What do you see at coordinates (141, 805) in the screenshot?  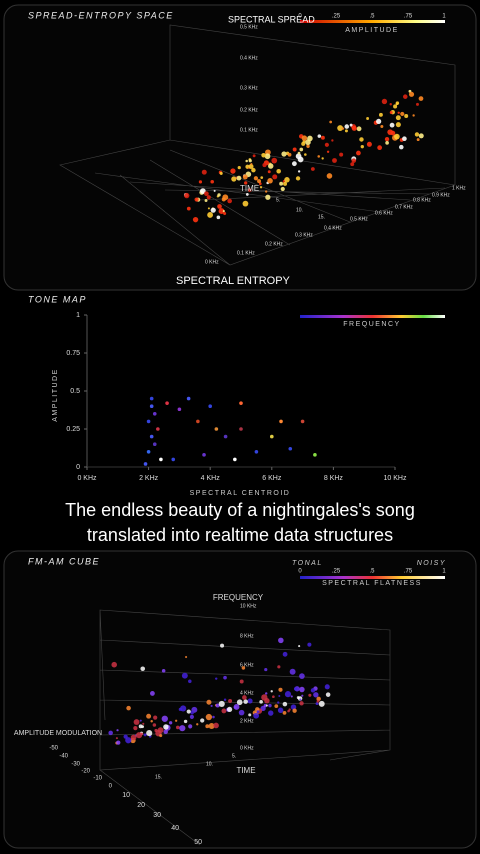 I see `fm-tick: 20` at bounding box center [141, 805].